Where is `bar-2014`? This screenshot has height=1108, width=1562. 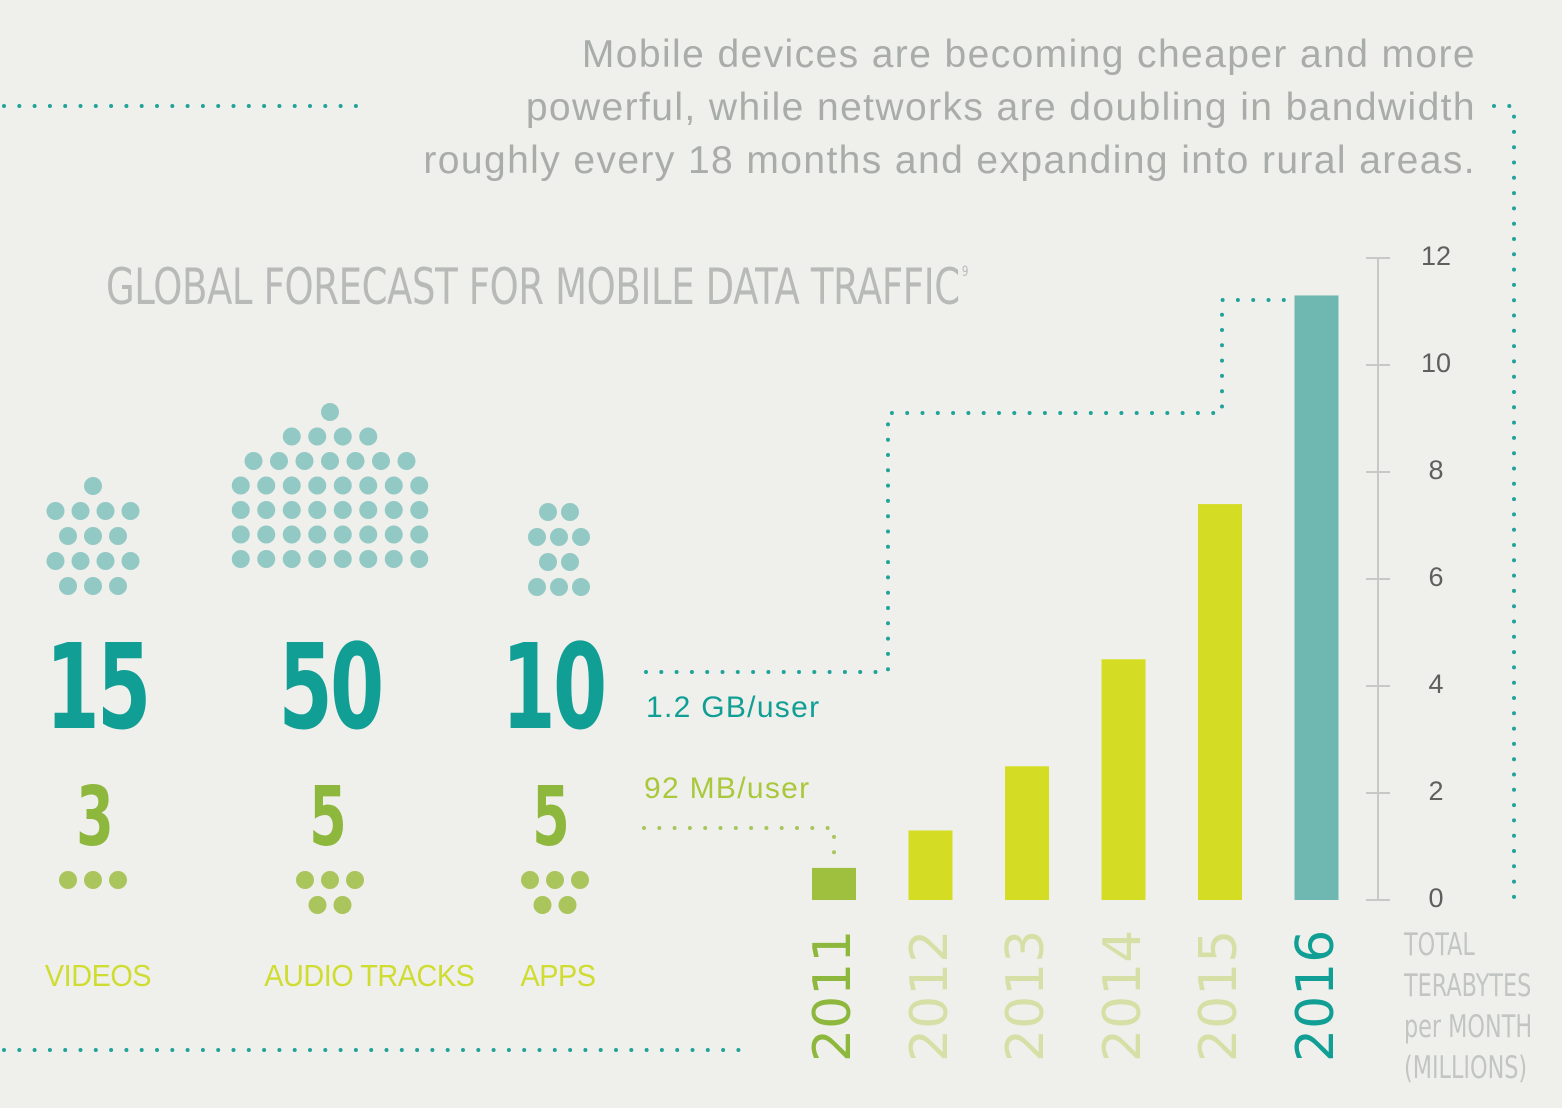
bar-2014 is located at coordinates (1123, 779).